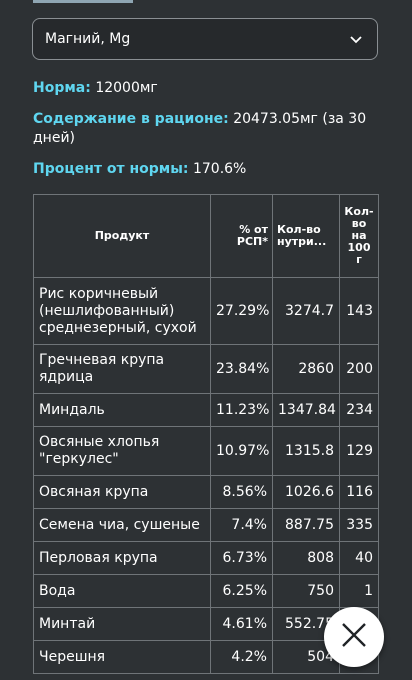 The height and width of the screenshot is (680, 412). What do you see at coordinates (122, 369) in the screenshot?
I see `product-name: Гречневая крупа ядрица` at bounding box center [122, 369].